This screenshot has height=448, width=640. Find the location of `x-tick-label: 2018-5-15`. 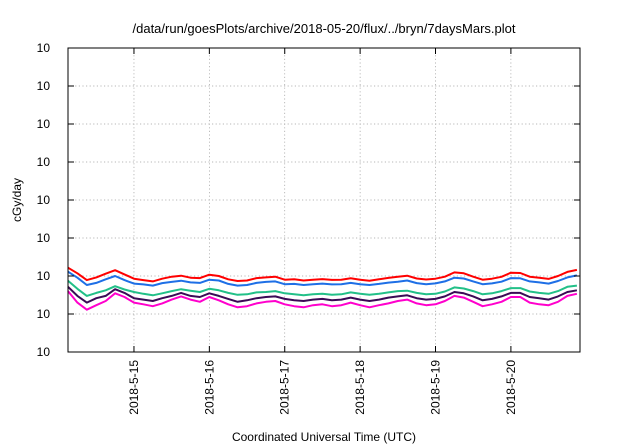

x-tick-label: 2018-5-15 is located at coordinates (134, 387).